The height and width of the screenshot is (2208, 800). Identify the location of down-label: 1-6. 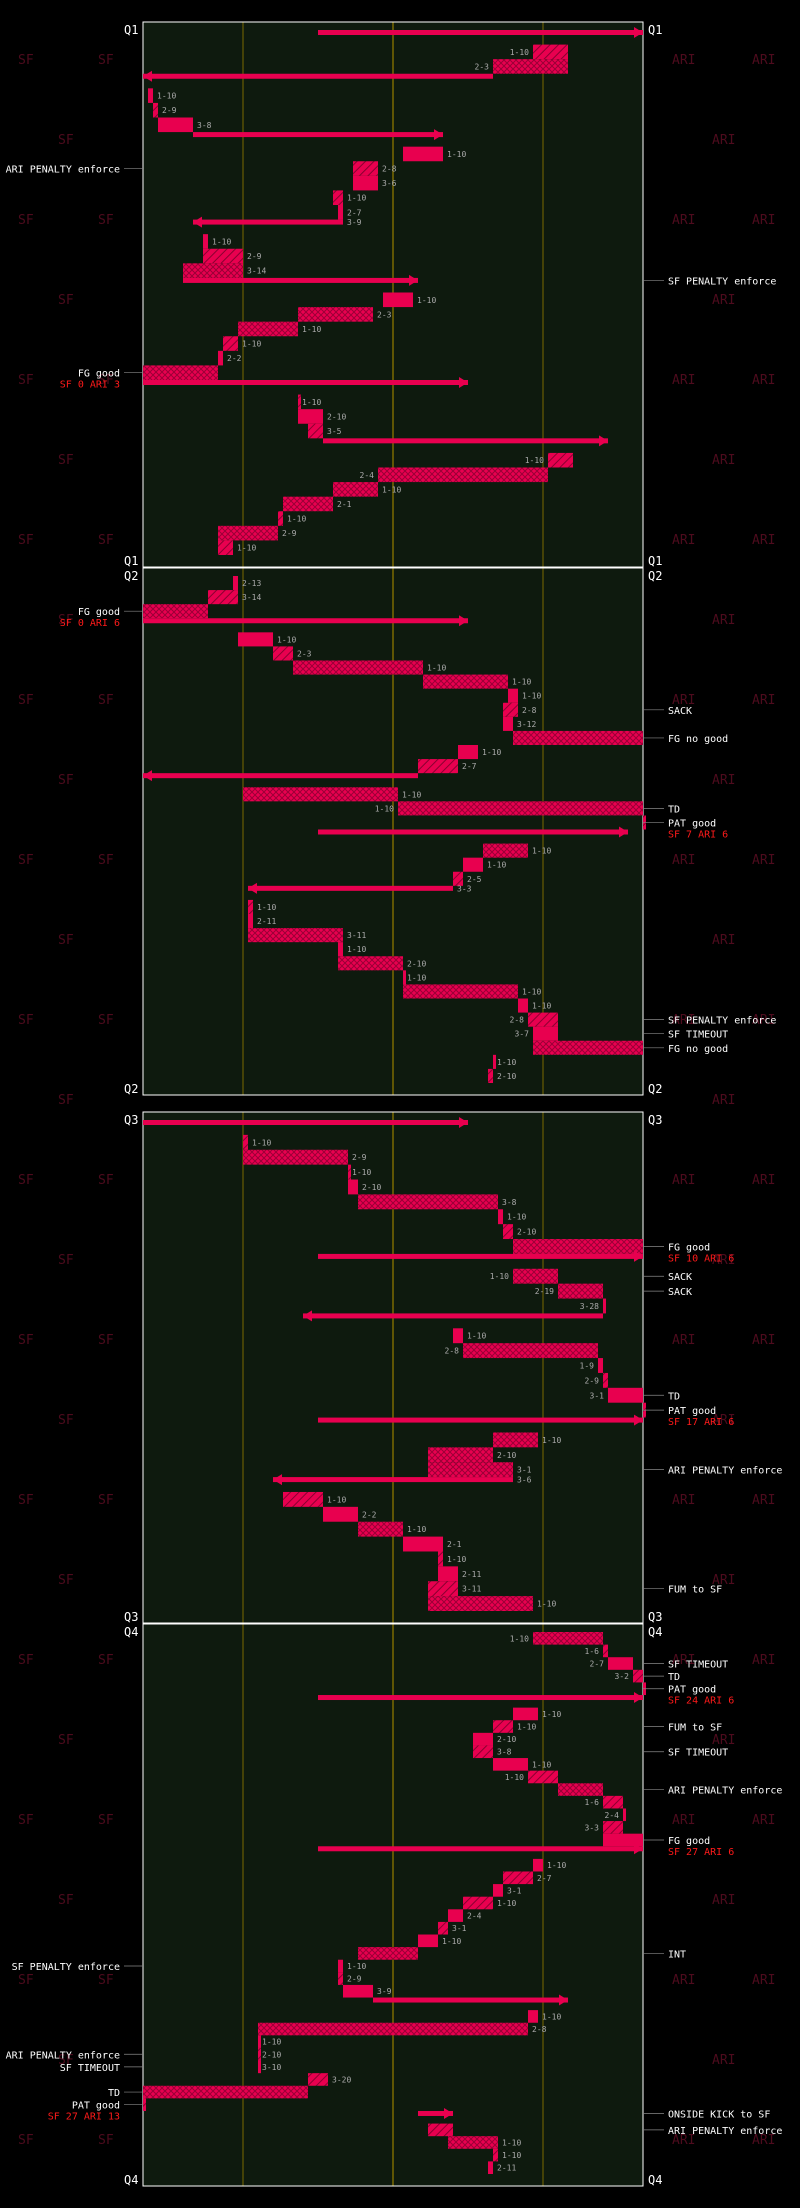
(592, 1651).